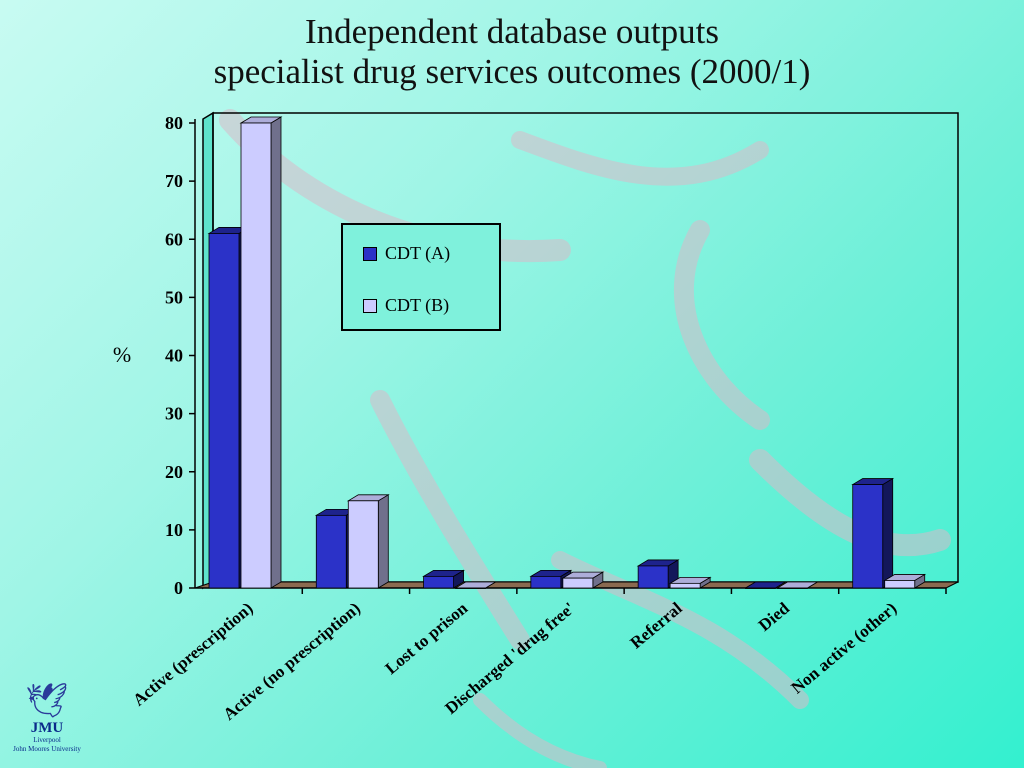  I want to click on liver-bird-icon: 🕊, so click(47, 701).